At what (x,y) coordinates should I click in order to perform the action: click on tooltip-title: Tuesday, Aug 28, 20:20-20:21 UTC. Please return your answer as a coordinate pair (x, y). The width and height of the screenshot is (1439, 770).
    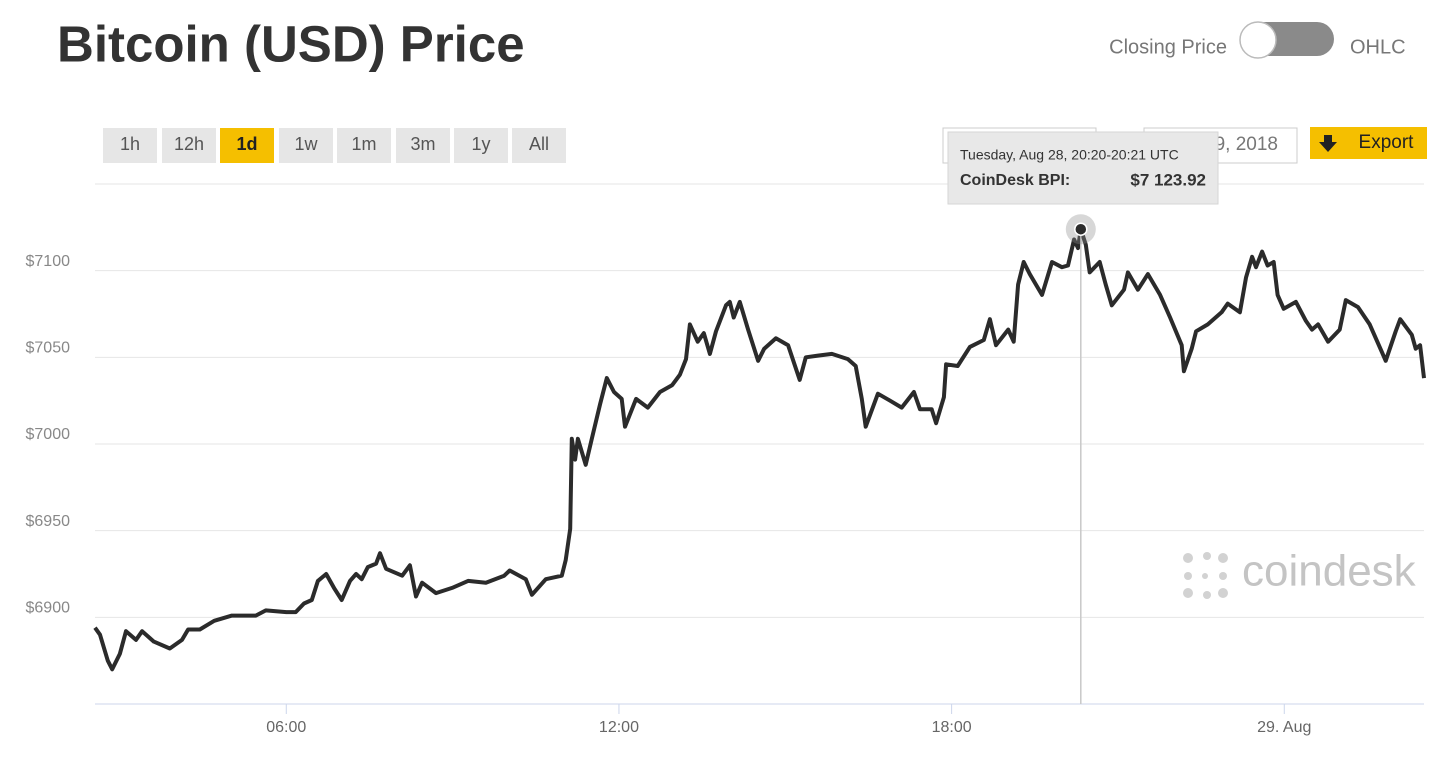
    Looking at the image, I should click on (1069, 155).